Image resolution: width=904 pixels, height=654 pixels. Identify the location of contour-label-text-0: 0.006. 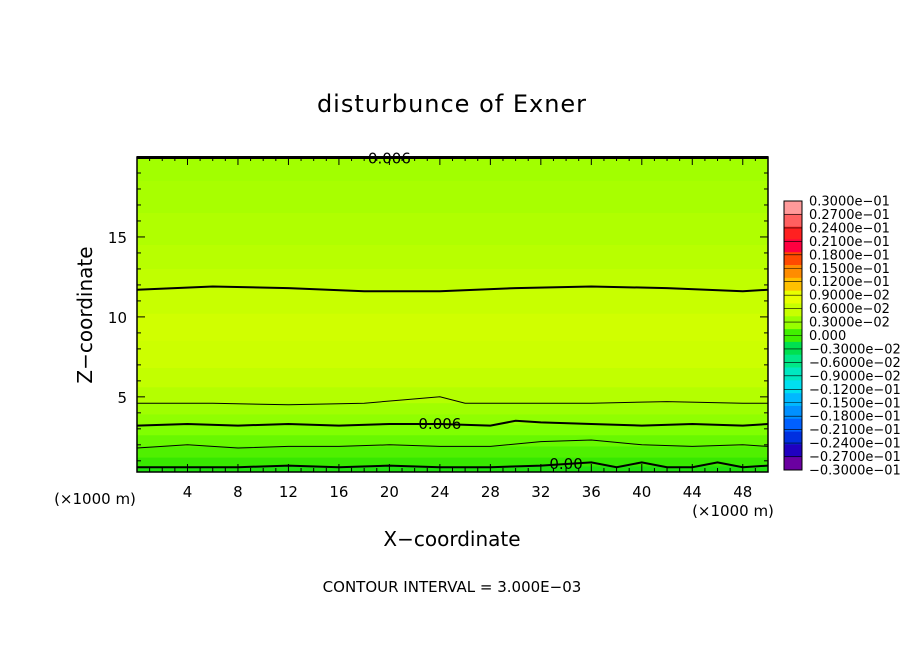
(439, 424).